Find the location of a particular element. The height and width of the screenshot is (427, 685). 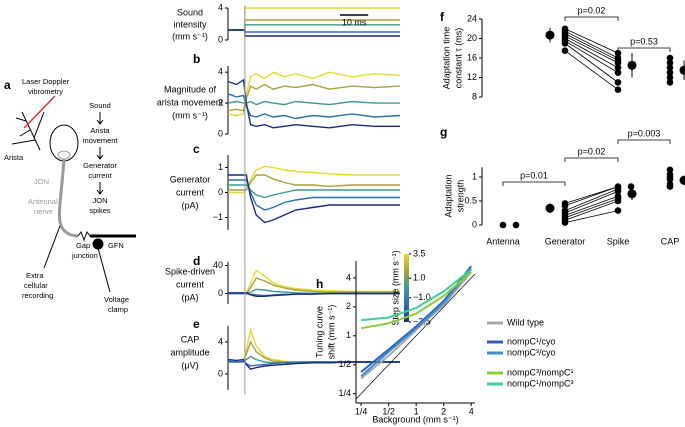

panel-letter: g is located at coordinates (443, 132).